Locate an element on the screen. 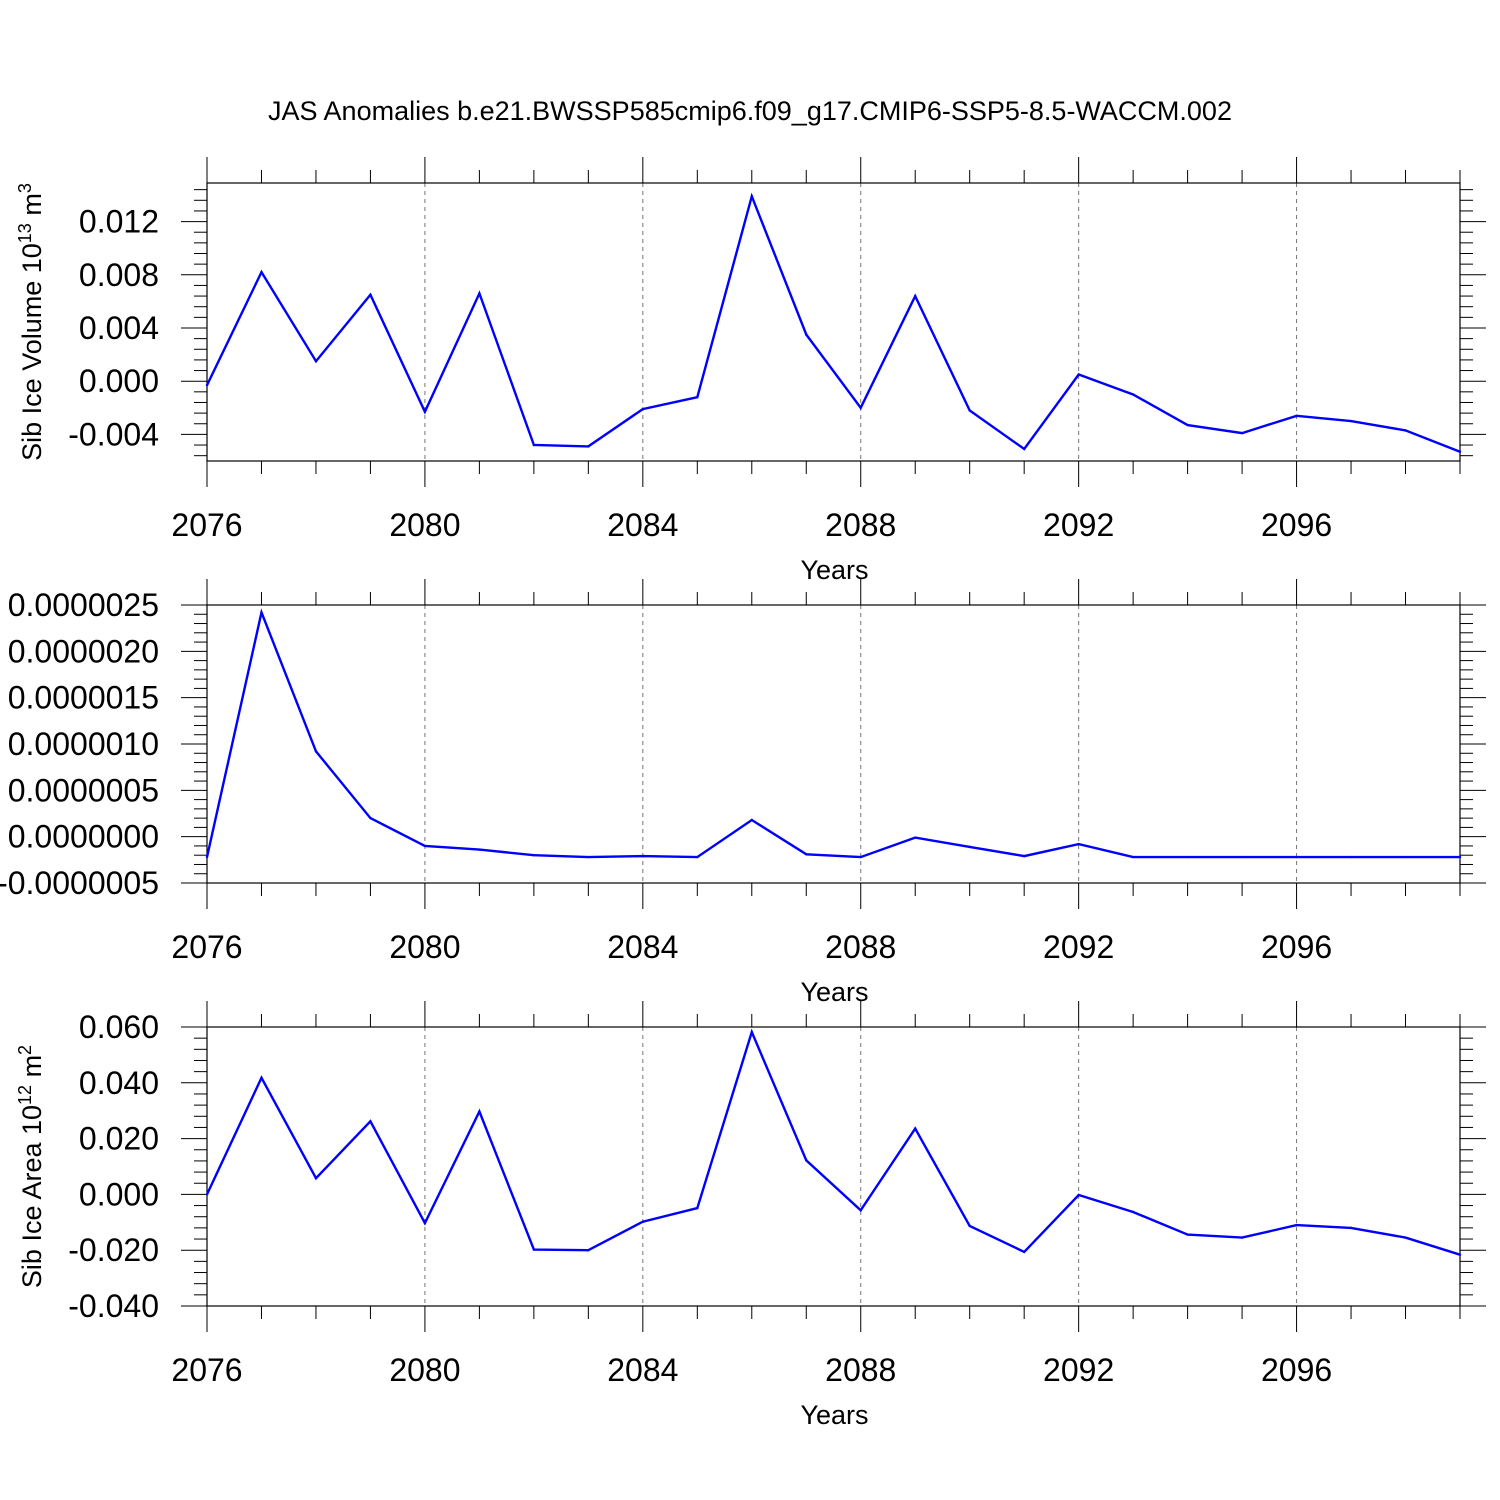 This screenshot has width=1500, height=1500. y-tick-label: 0.0000005 is located at coordinates (83, 790).